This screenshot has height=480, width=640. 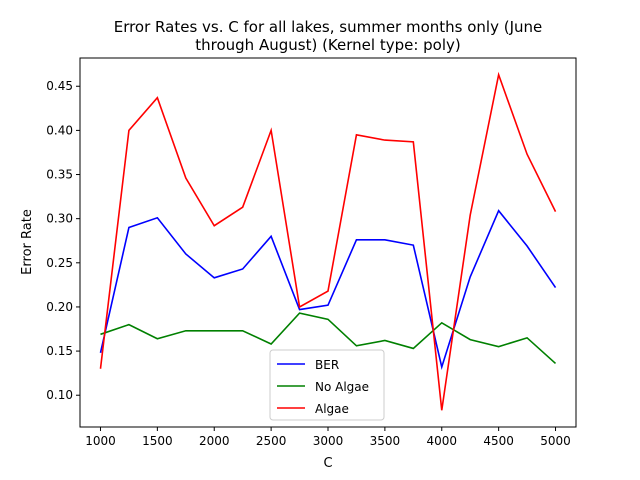 I want to click on y-axis-ticks: 0.10 0.15 0.20 0.25 0.30 0.35 0.40 0.45, so click(x=63, y=240).